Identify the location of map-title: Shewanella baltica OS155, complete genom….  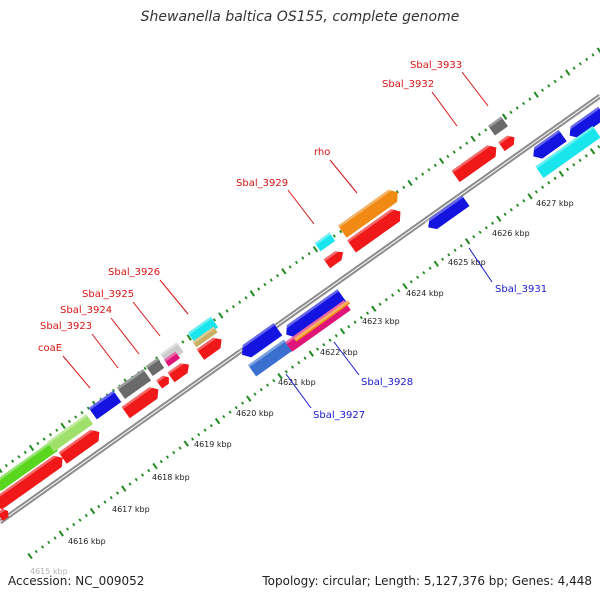
(300, 17).